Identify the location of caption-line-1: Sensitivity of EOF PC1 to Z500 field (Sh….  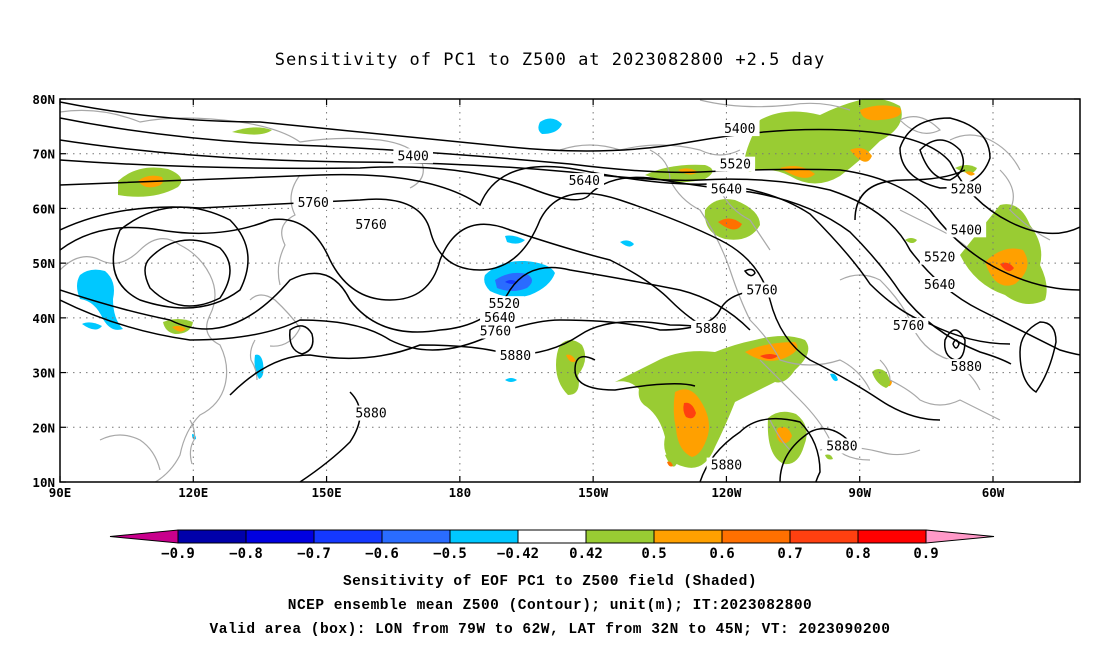
(550, 582).